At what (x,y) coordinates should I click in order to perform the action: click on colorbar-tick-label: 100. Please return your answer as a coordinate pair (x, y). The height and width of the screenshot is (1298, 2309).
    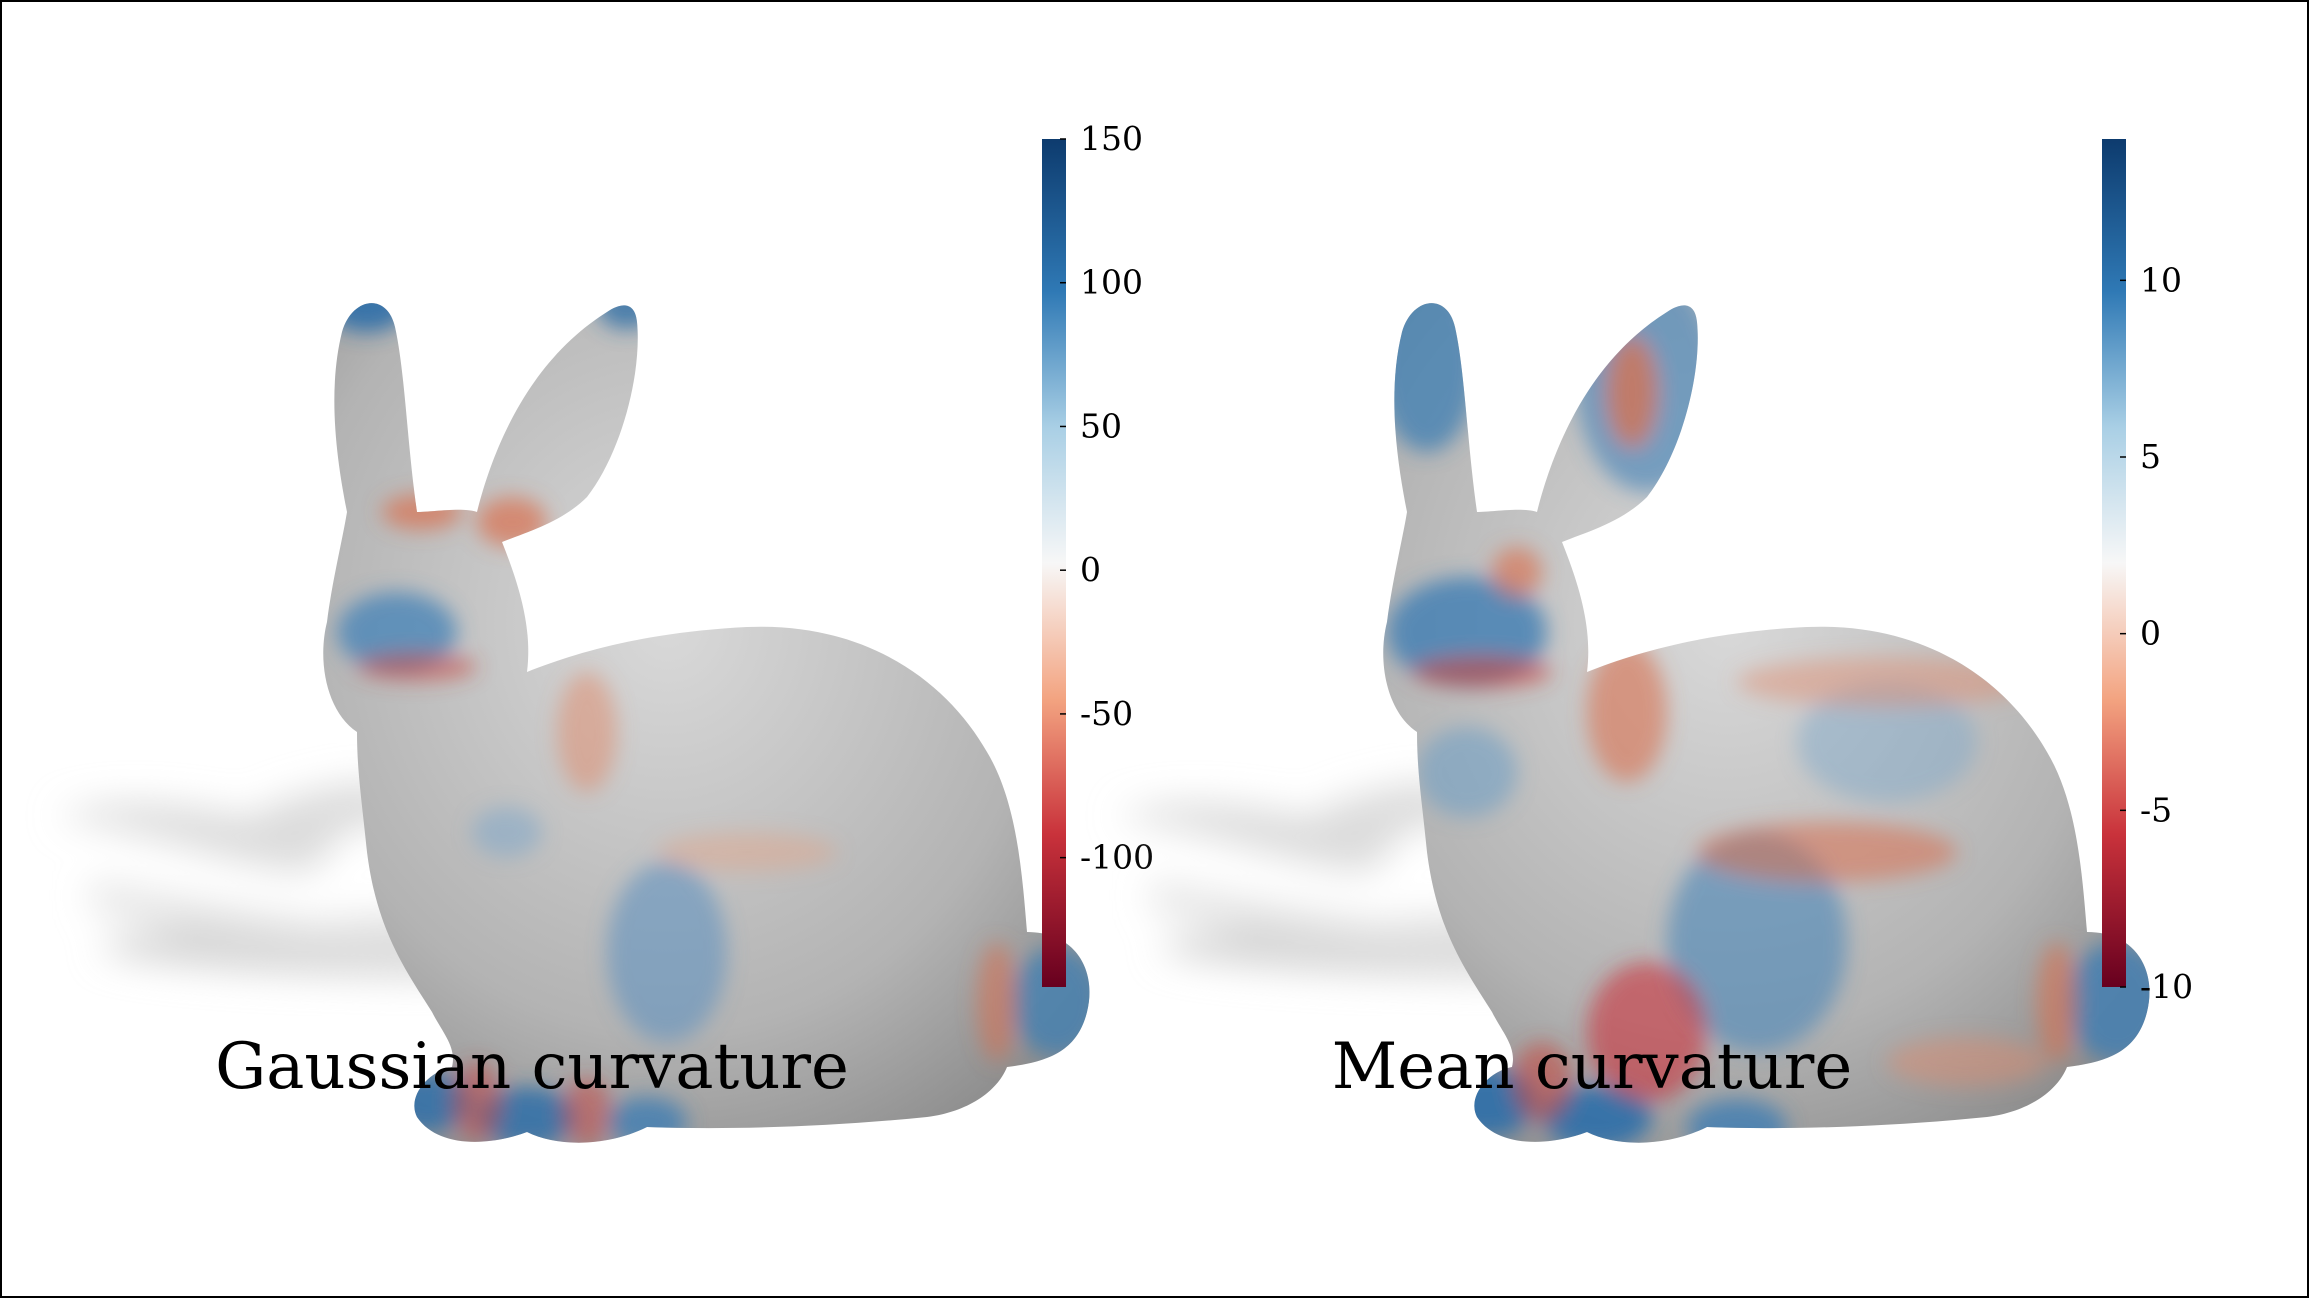
    Looking at the image, I should click on (1111, 282).